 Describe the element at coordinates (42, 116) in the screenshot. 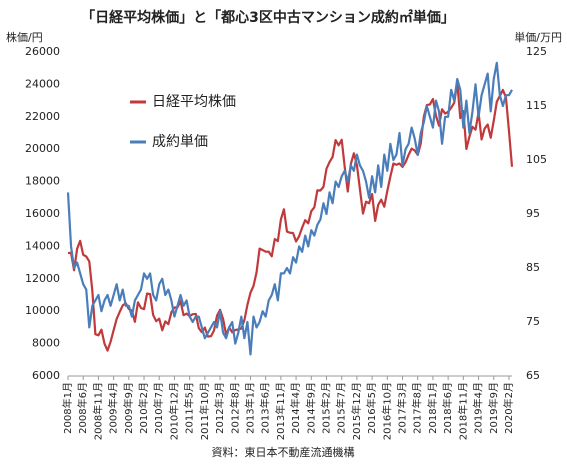

I see `y-tick-label: 22000` at that location.